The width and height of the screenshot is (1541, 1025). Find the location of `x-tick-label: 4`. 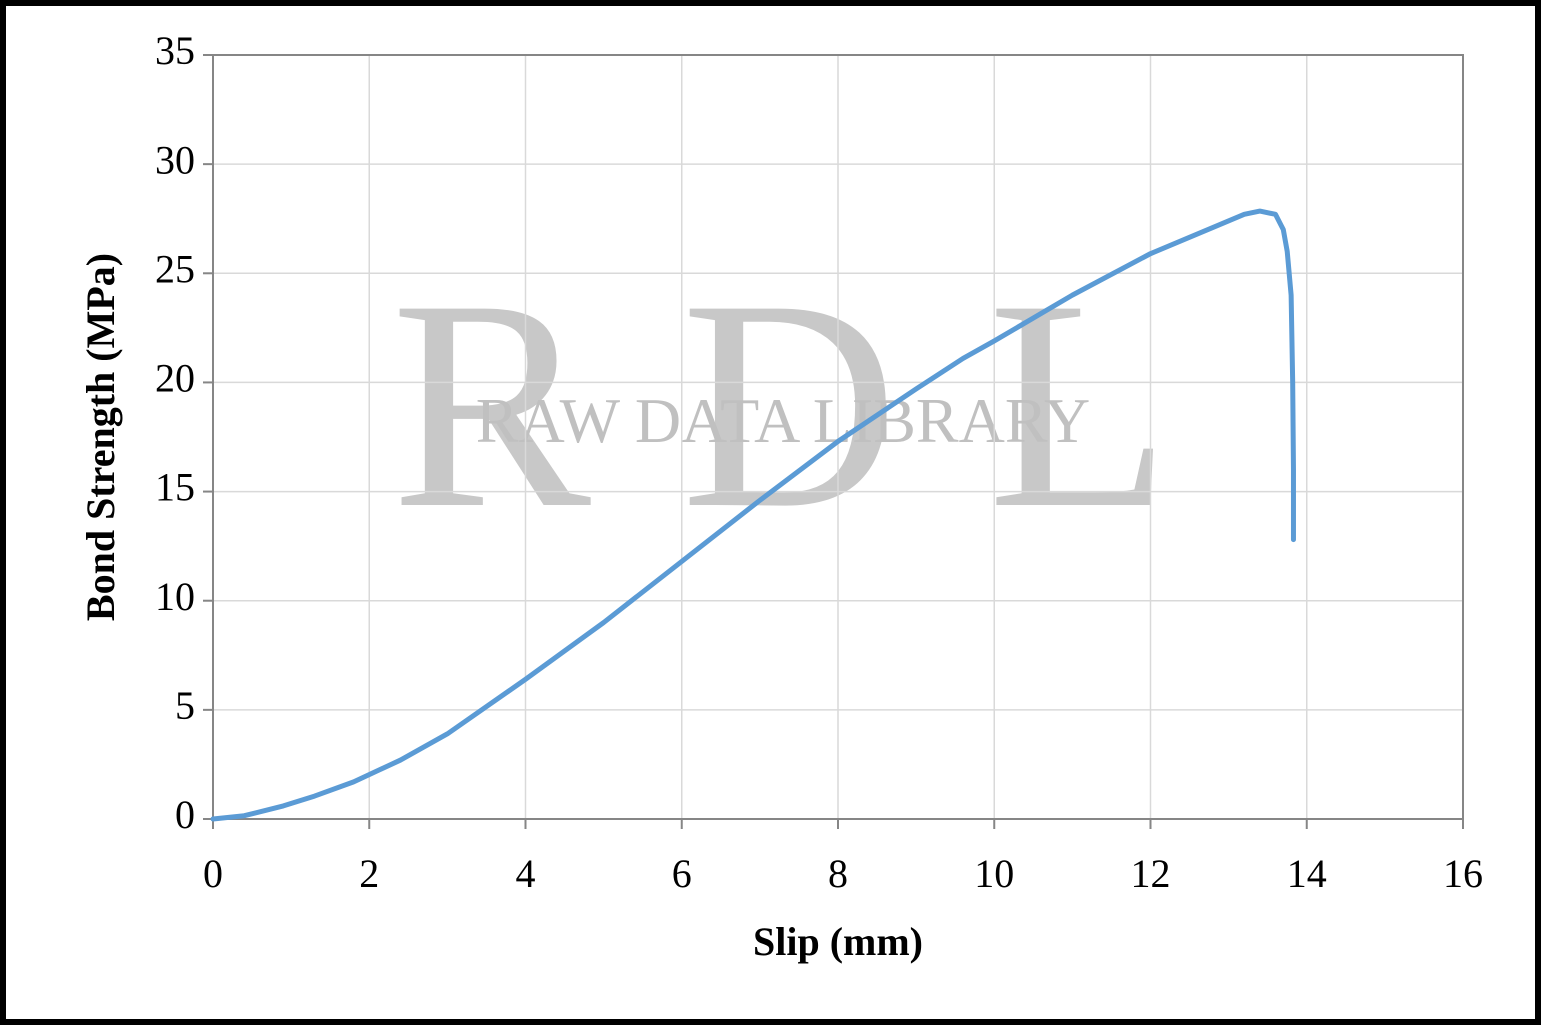

x-tick-label: 4 is located at coordinates (526, 873).